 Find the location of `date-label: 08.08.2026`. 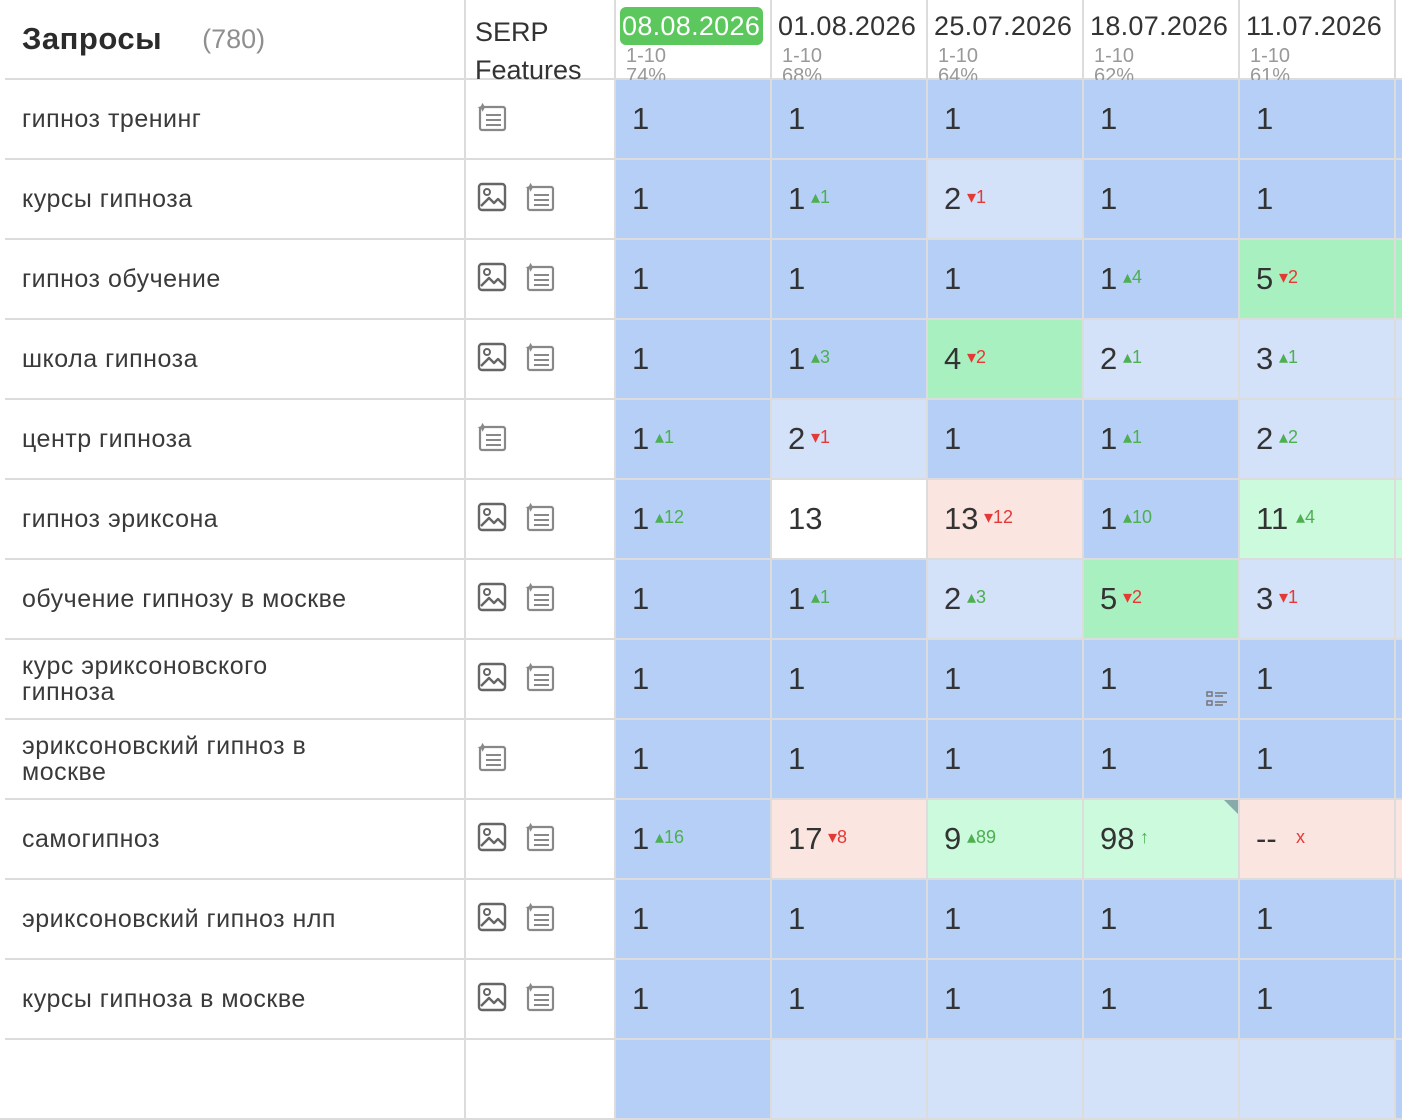

date-label: 08.08.2026 is located at coordinates (692, 26).